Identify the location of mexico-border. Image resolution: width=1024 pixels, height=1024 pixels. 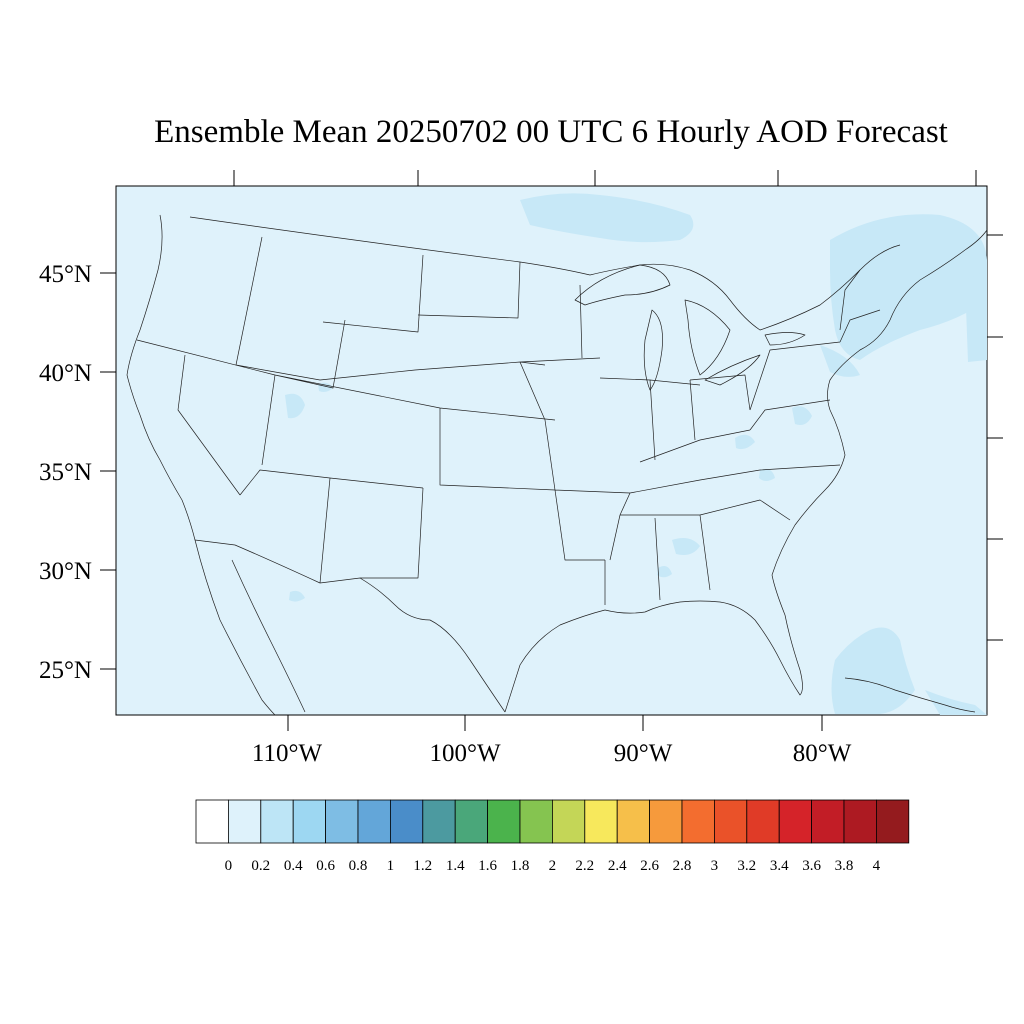
(350, 626).